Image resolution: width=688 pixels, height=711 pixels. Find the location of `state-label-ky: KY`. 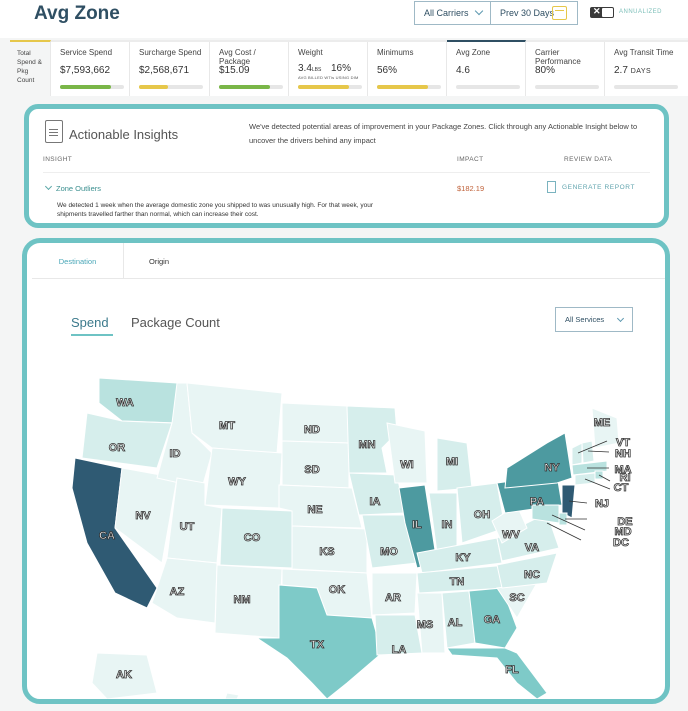

state-label-ky: KY is located at coordinates (463, 558).